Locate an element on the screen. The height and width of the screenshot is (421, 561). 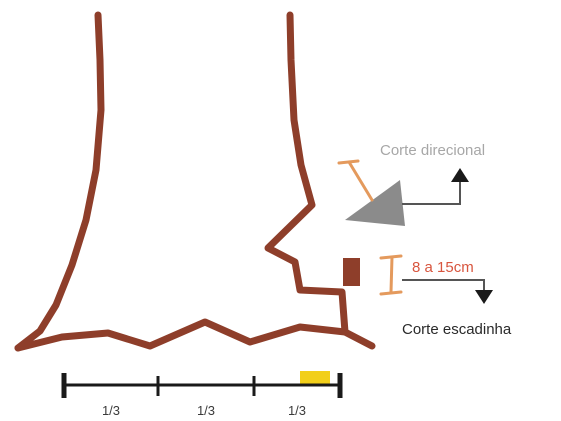
directional-cut-label: Corte direcional is located at coordinates (432, 150).